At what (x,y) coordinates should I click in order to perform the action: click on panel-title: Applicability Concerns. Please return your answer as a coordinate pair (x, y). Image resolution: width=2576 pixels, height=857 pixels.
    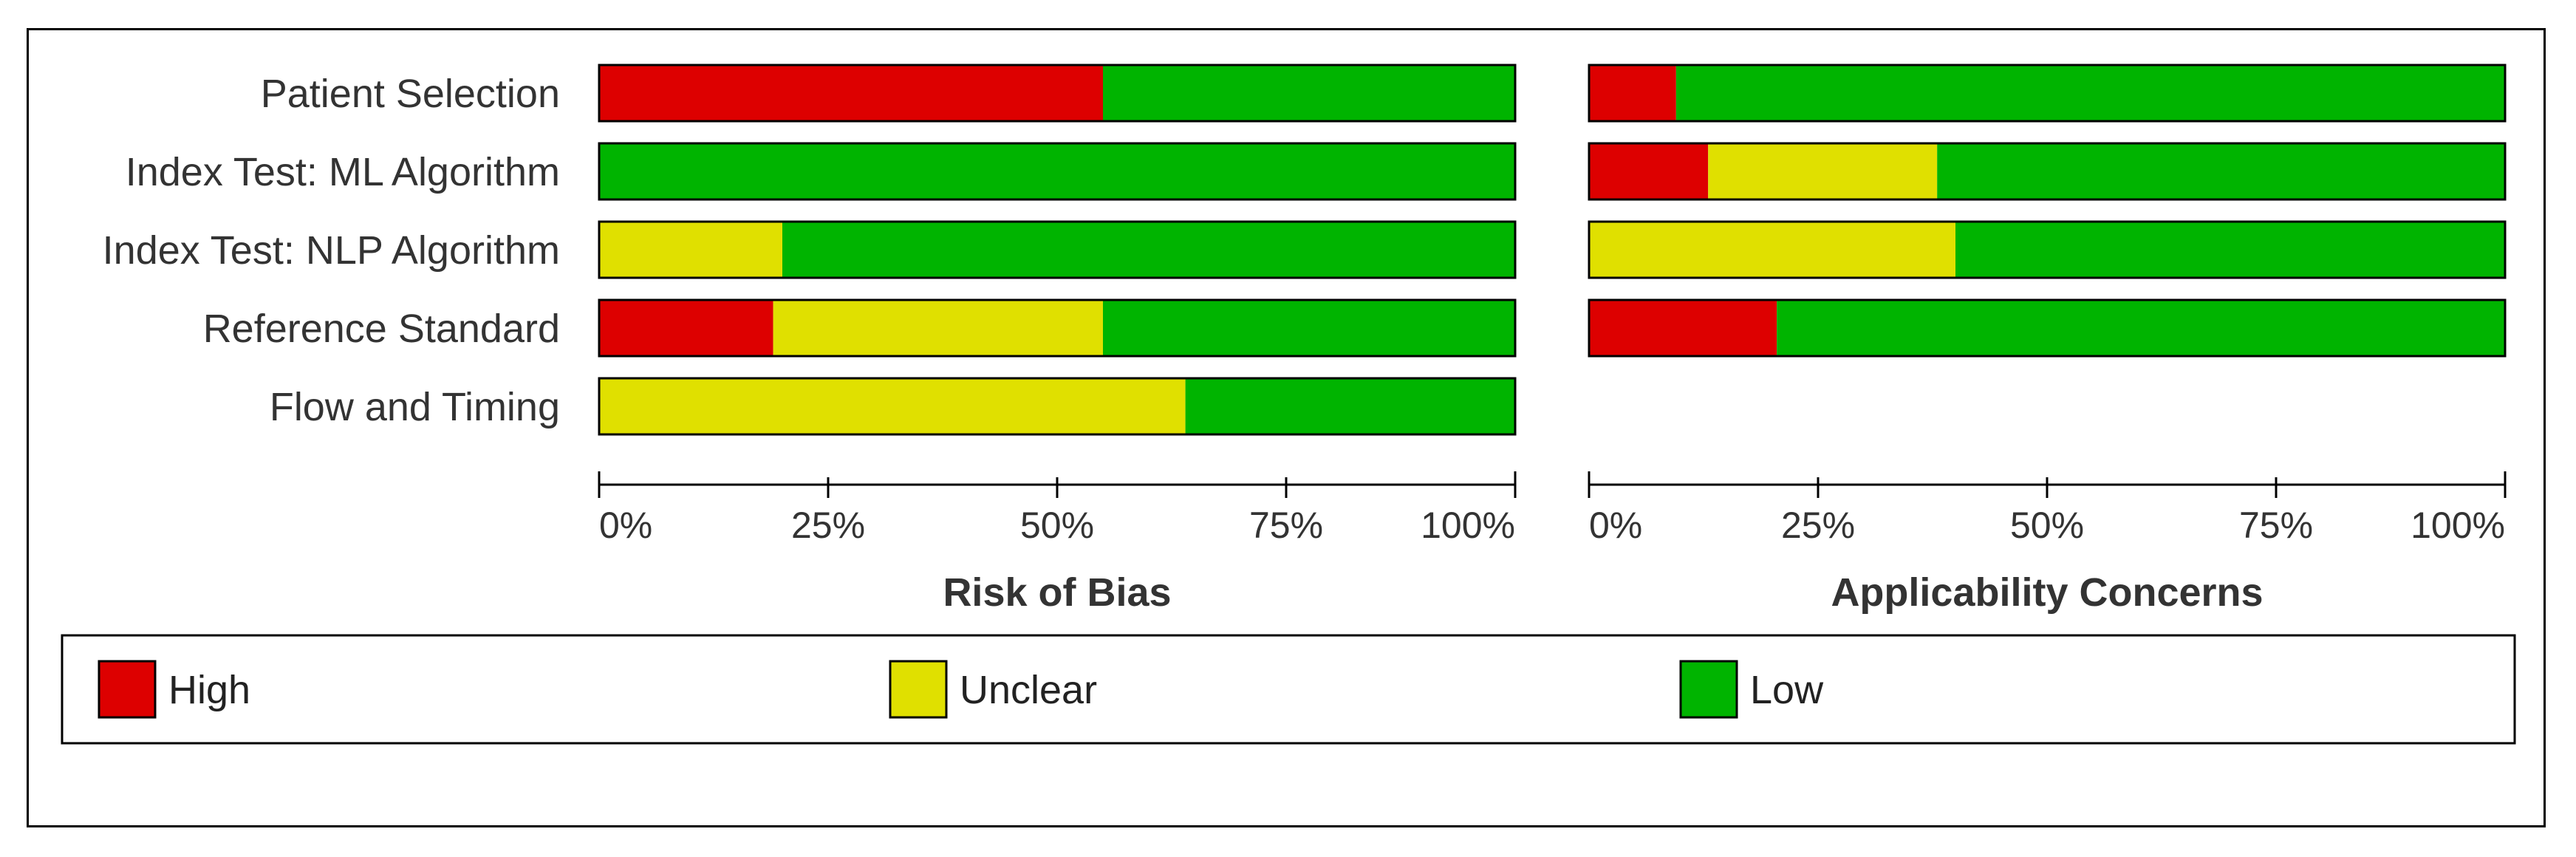
    Looking at the image, I should click on (2047, 592).